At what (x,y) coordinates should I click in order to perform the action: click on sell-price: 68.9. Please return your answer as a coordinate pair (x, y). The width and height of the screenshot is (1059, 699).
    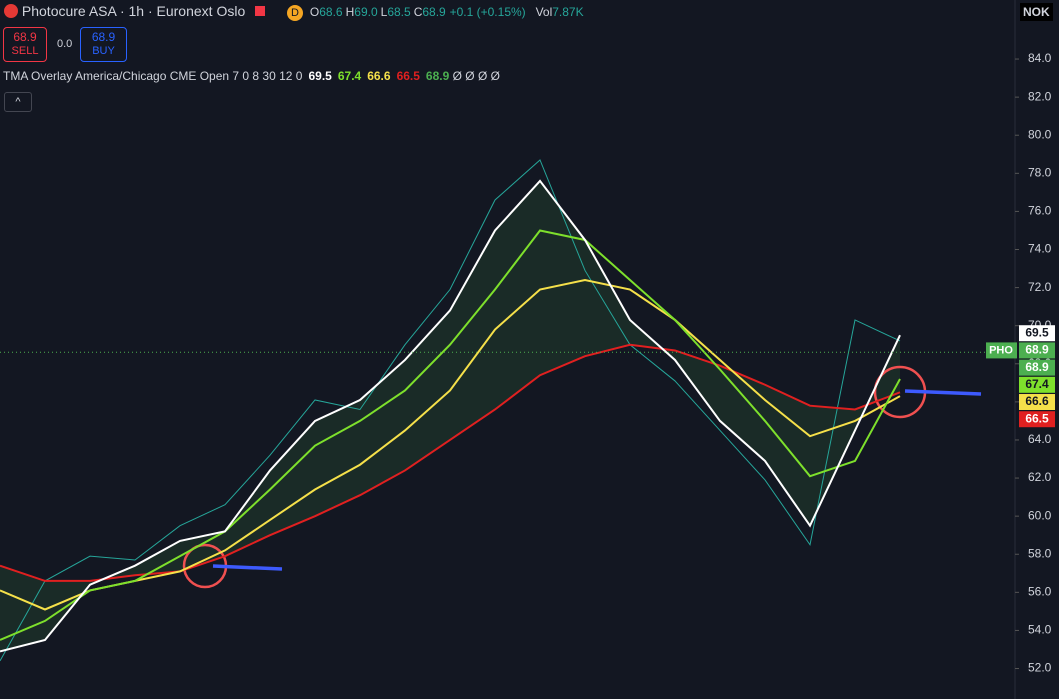
    Looking at the image, I should click on (25, 37).